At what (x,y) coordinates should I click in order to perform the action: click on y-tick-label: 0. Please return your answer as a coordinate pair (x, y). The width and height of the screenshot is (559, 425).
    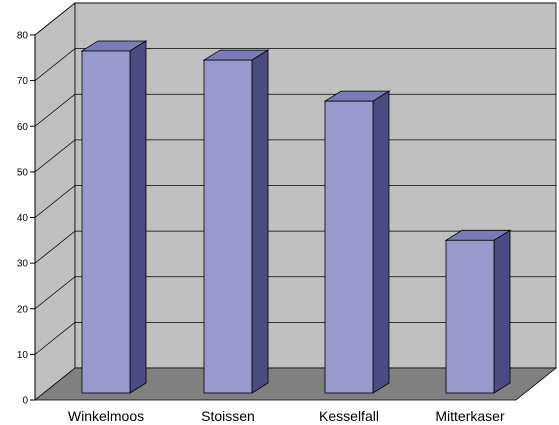
    Looking at the image, I should click on (25, 401).